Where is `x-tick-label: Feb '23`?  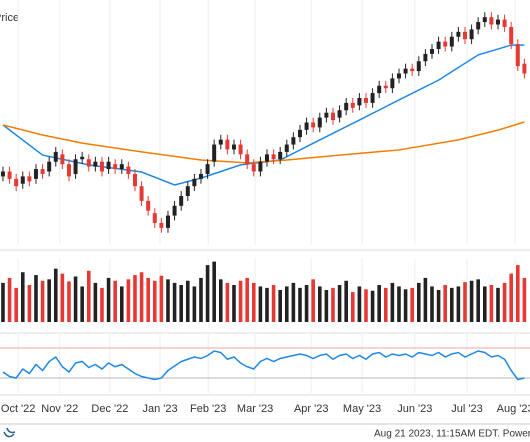 x-tick-label: Feb '23 is located at coordinates (208, 409).